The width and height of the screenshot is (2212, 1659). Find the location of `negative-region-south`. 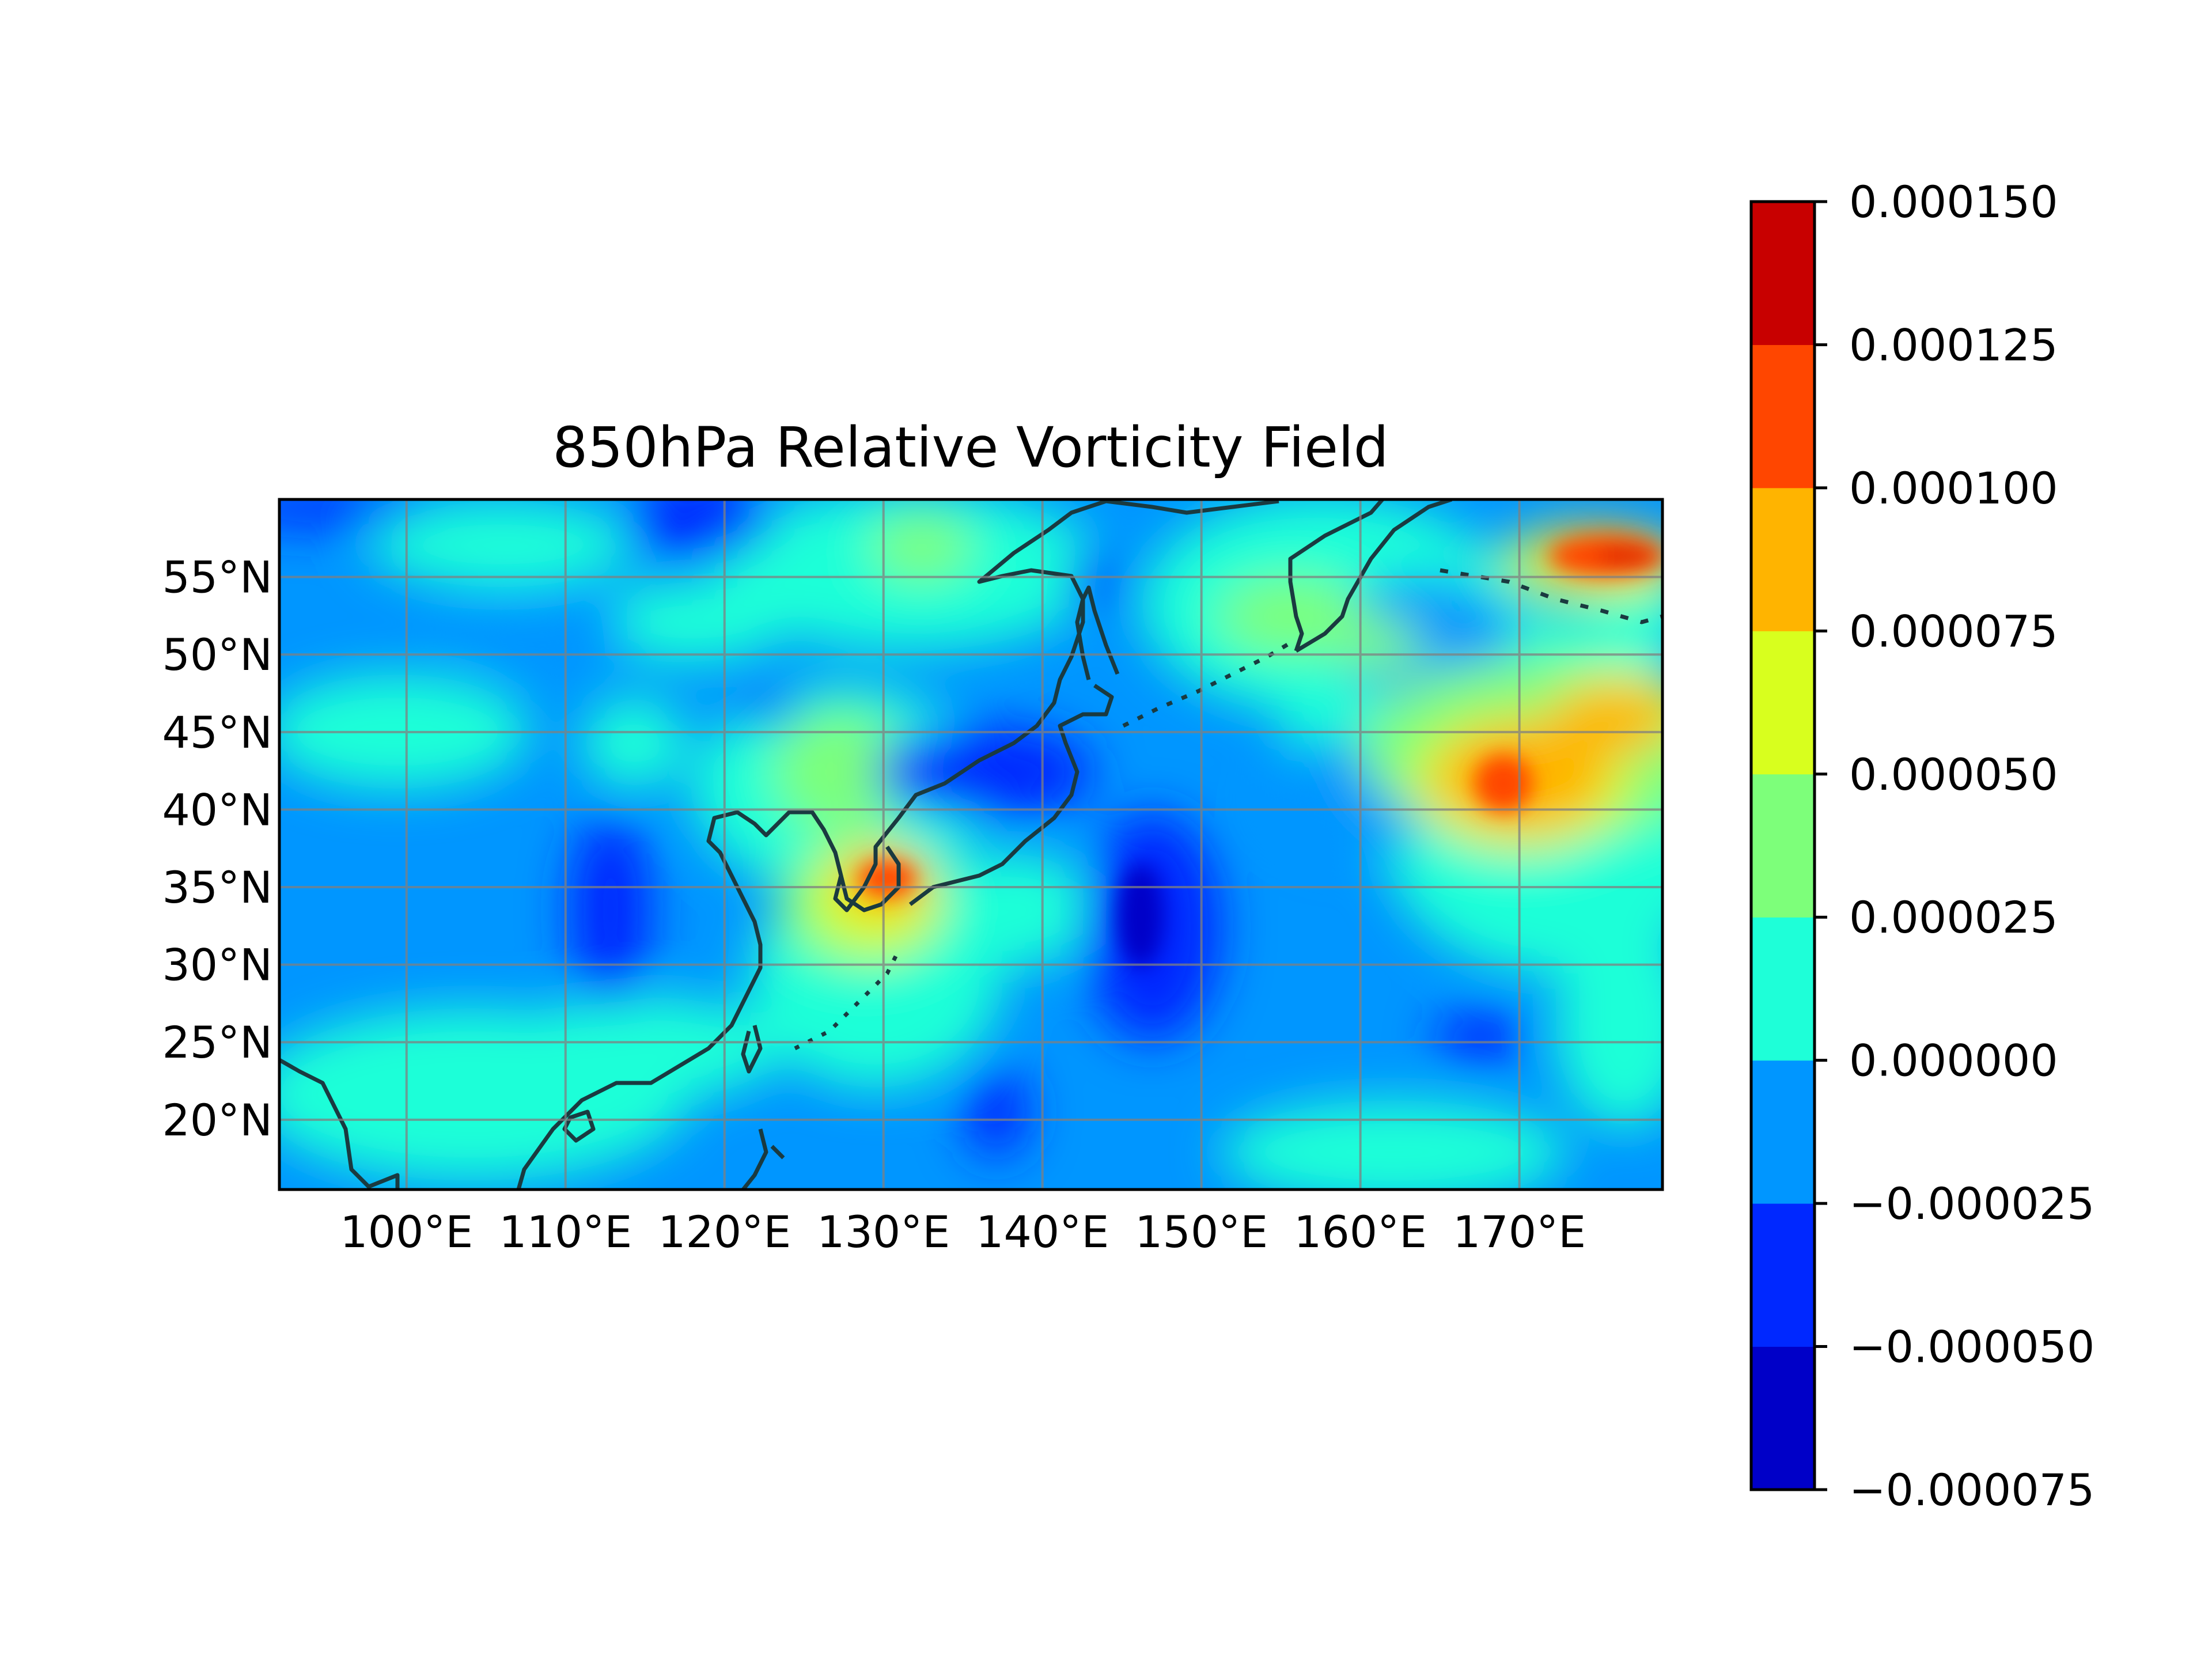

negative-region-south is located at coordinates (996, 1112).